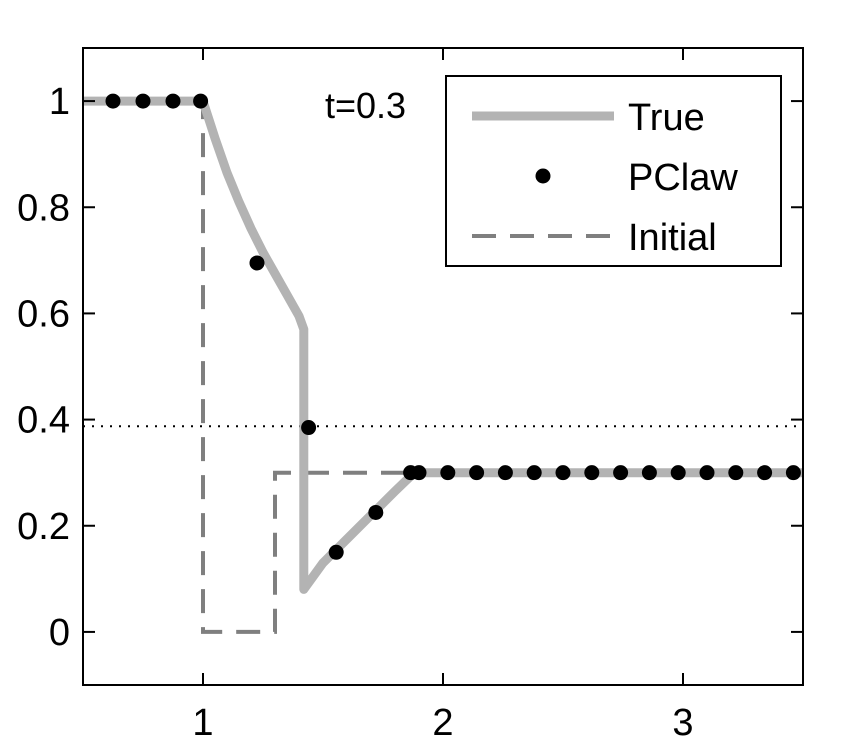  I want to click on legend-label: True, so click(666, 118).